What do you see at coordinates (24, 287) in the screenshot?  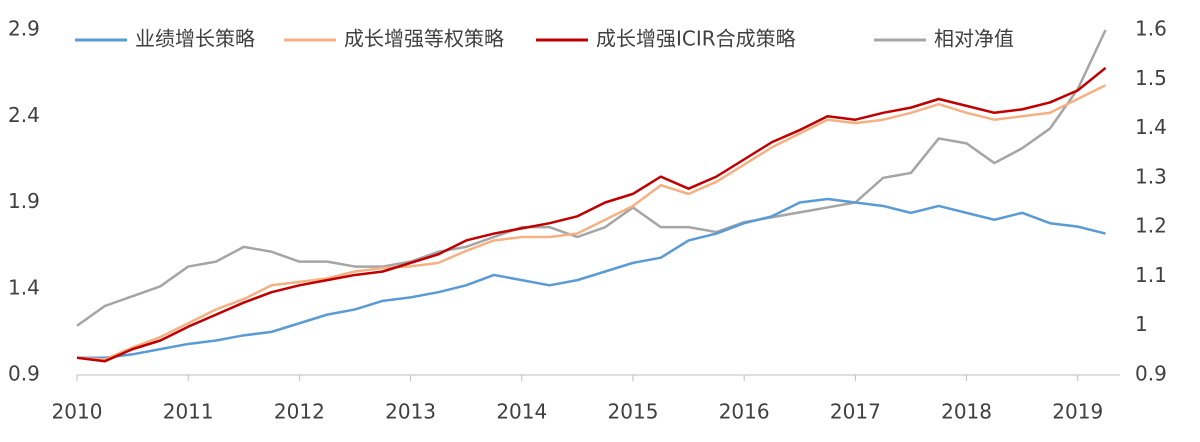 I see `y-tick-label: 1.4` at bounding box center [24, 287].